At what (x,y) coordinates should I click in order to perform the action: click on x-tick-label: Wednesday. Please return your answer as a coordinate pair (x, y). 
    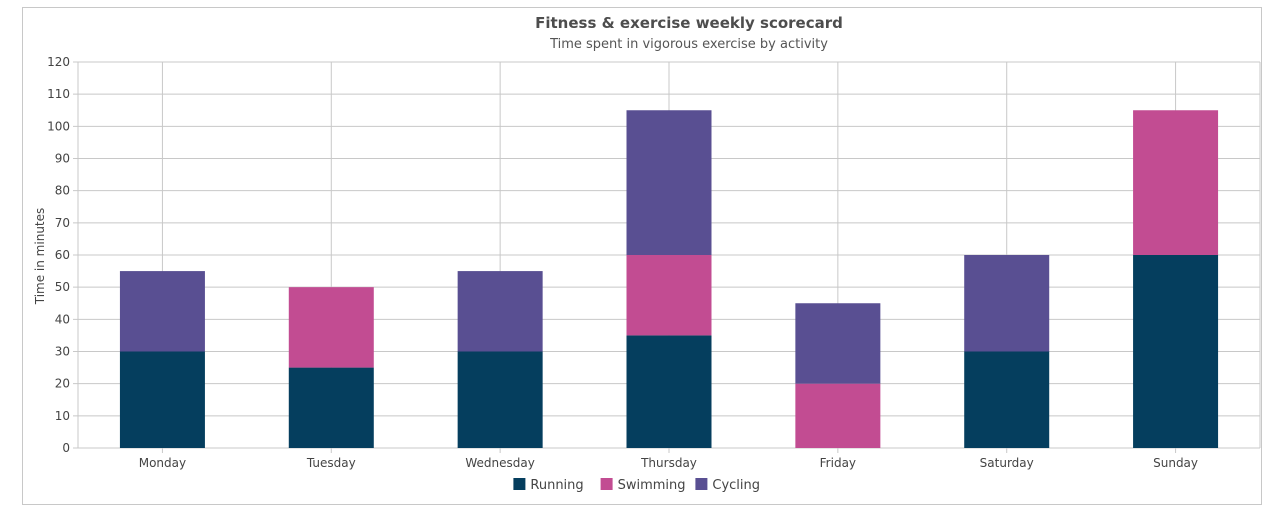
    Looking at the image, I should click on (499, 463).